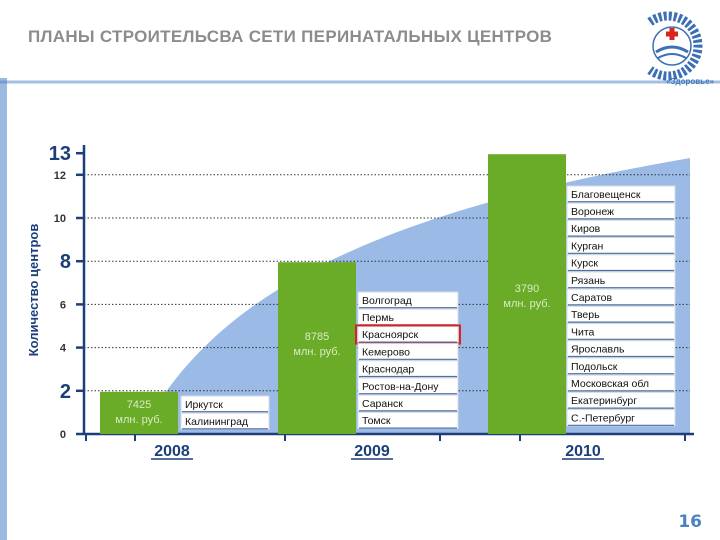 This screenshot has height=540, width=720. What do you see at coordinates (60, 154) in the screenshot?
I see `y-tick-label: 13` at bounding box center [60, 154].